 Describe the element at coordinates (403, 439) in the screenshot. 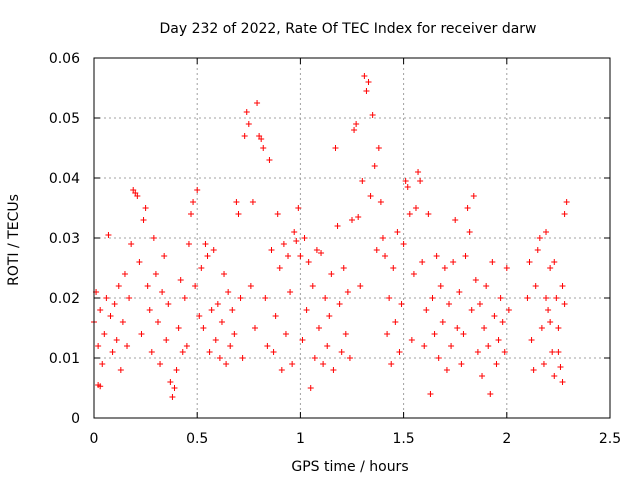

I see `x-tick-label: 1.5` at that location.